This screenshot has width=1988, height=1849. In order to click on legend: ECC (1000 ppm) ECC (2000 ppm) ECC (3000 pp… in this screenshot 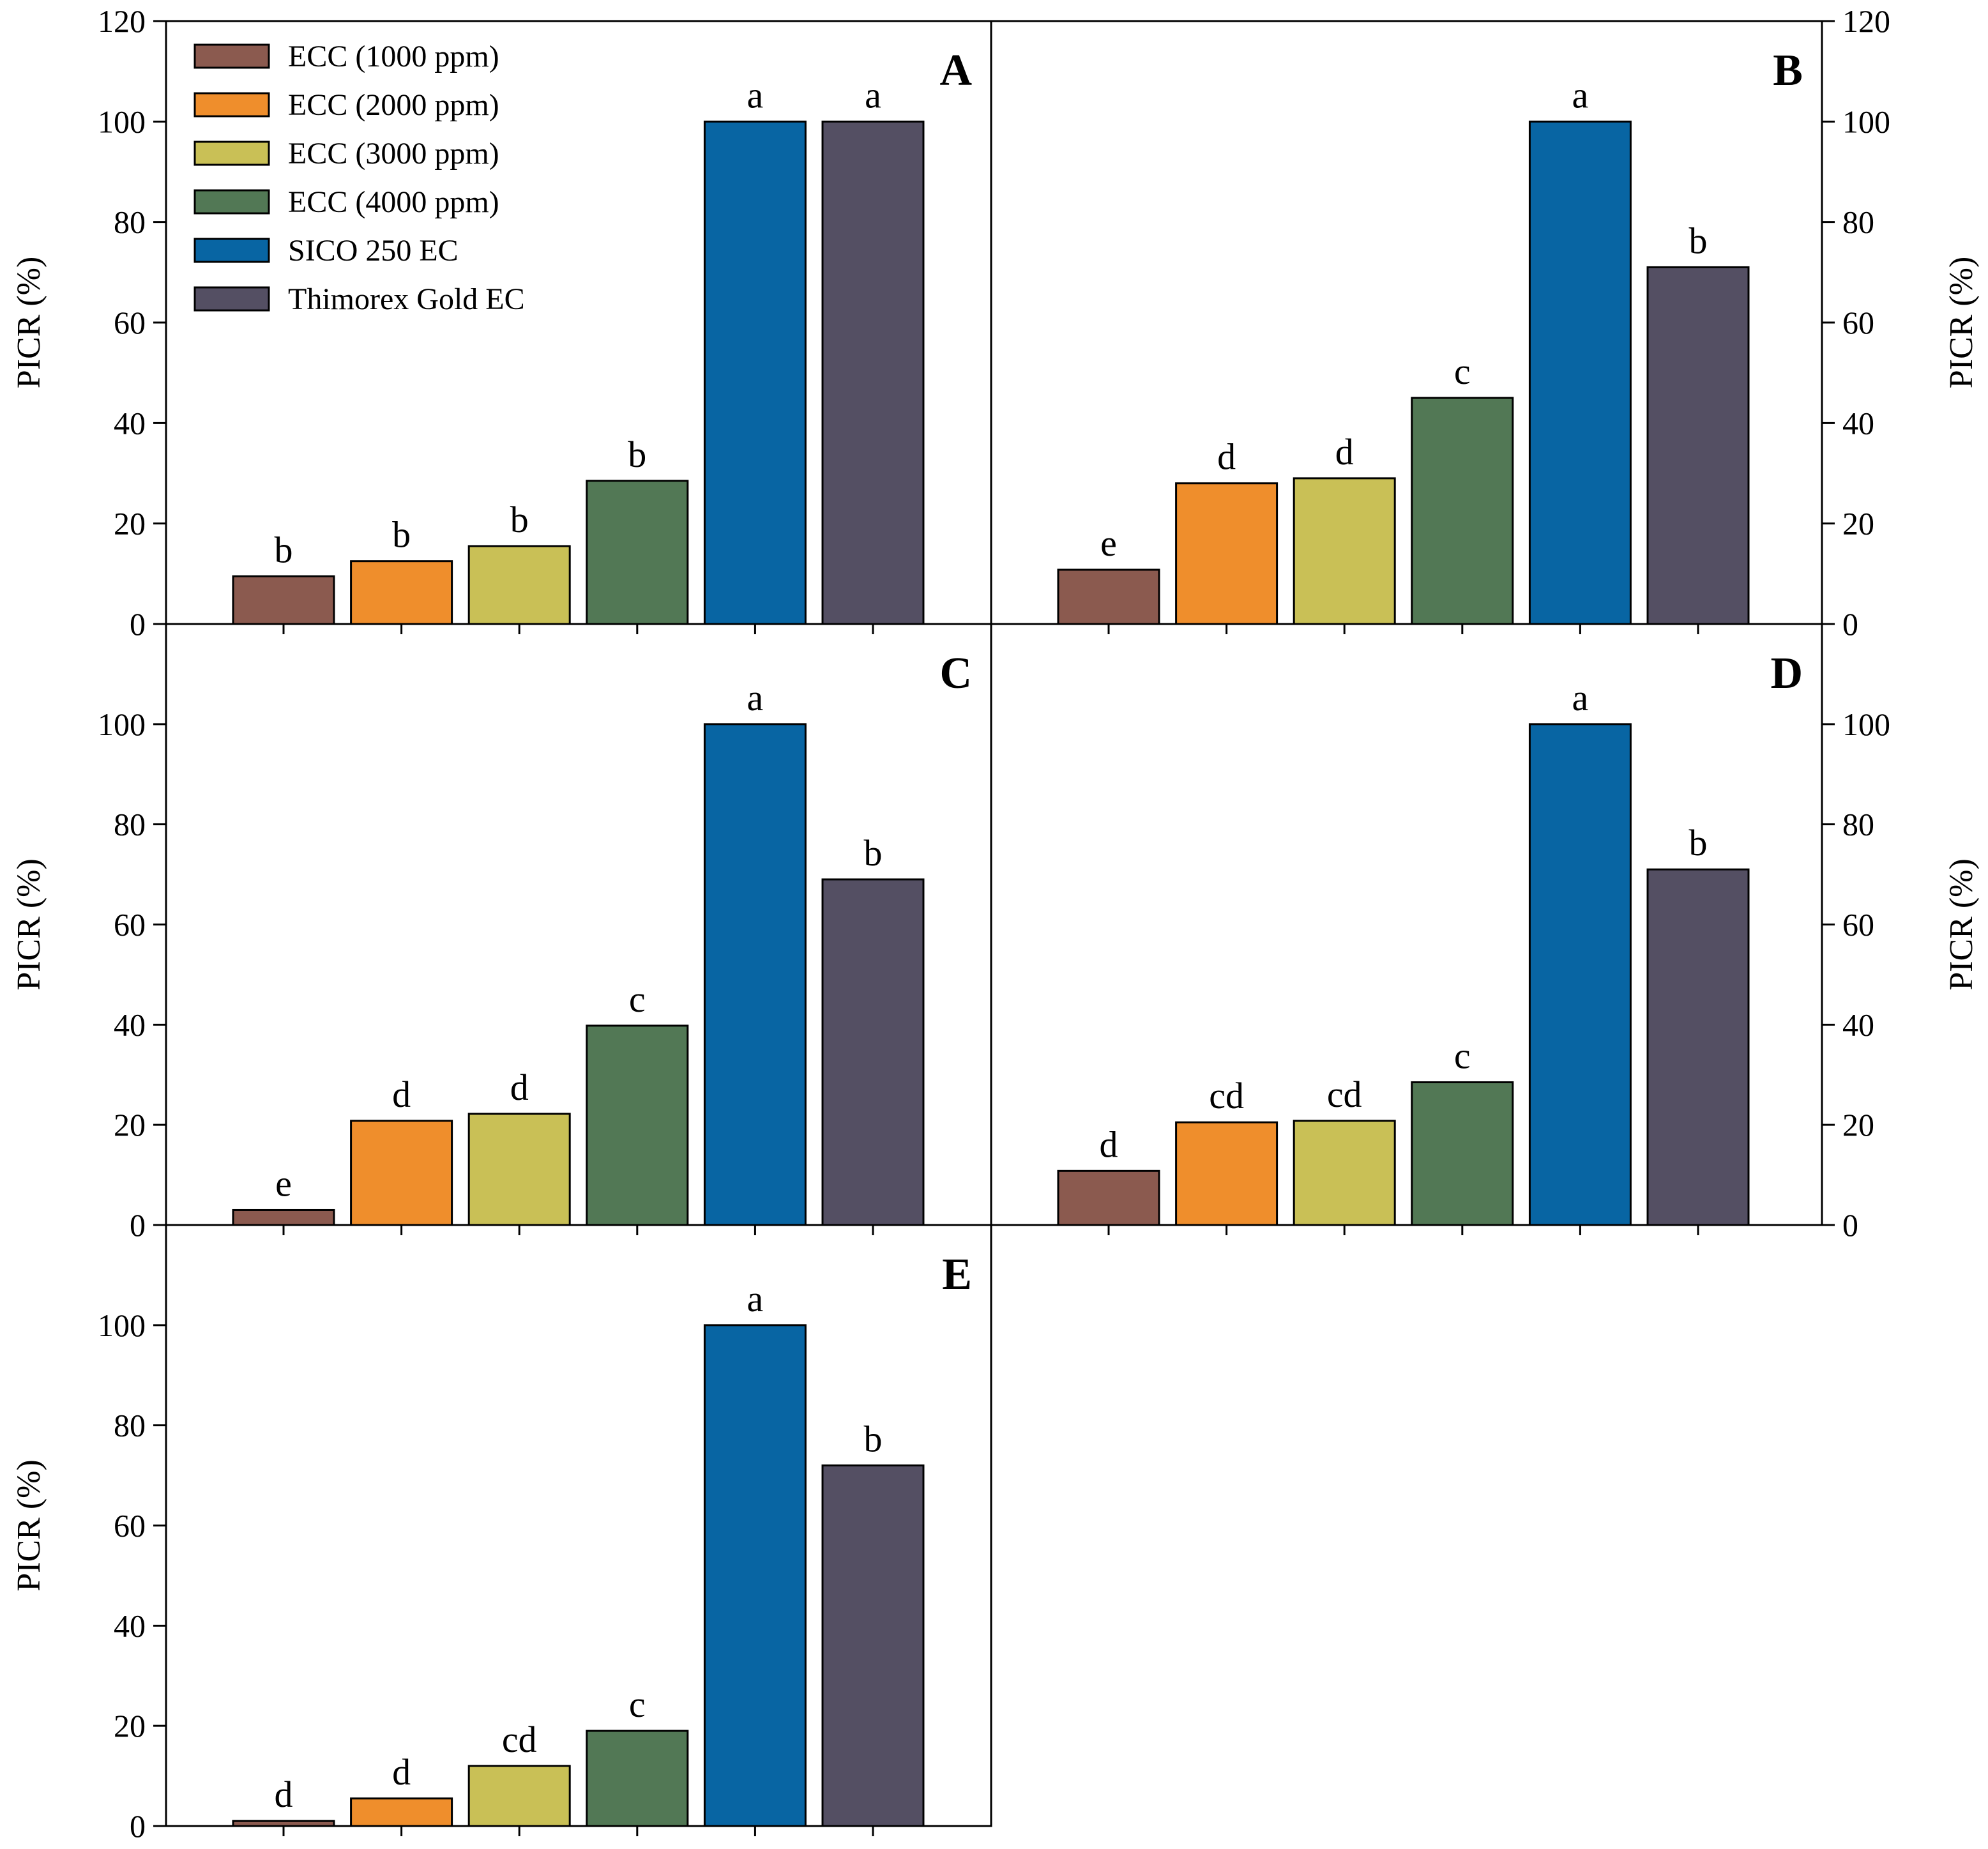, I will do `click(359, 178)`.